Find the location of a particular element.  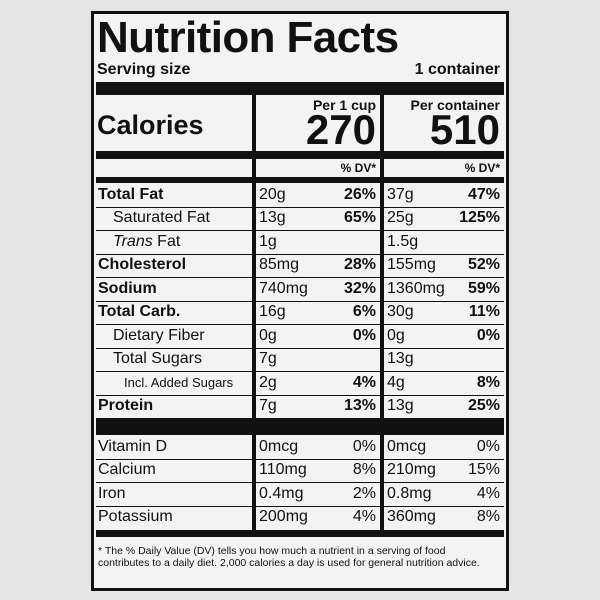

amount: 4g is located at coordinates (396, 382).